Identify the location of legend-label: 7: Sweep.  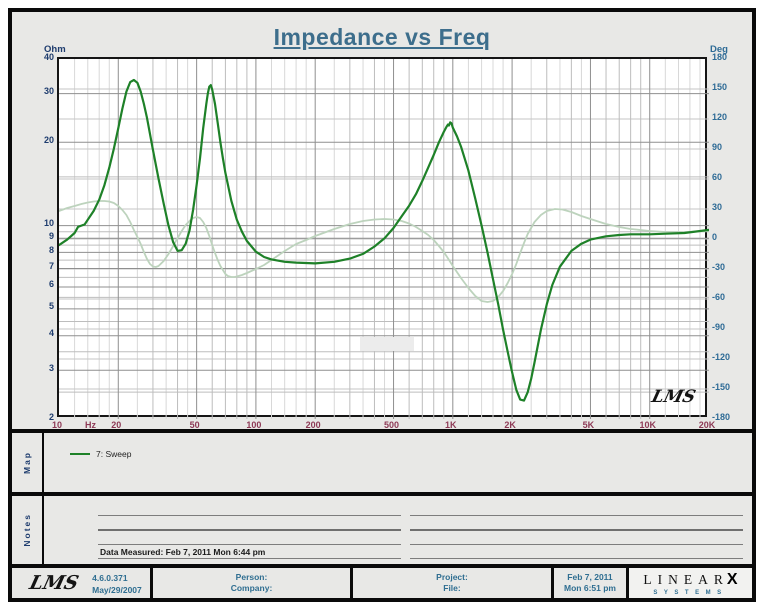
(114, 454).